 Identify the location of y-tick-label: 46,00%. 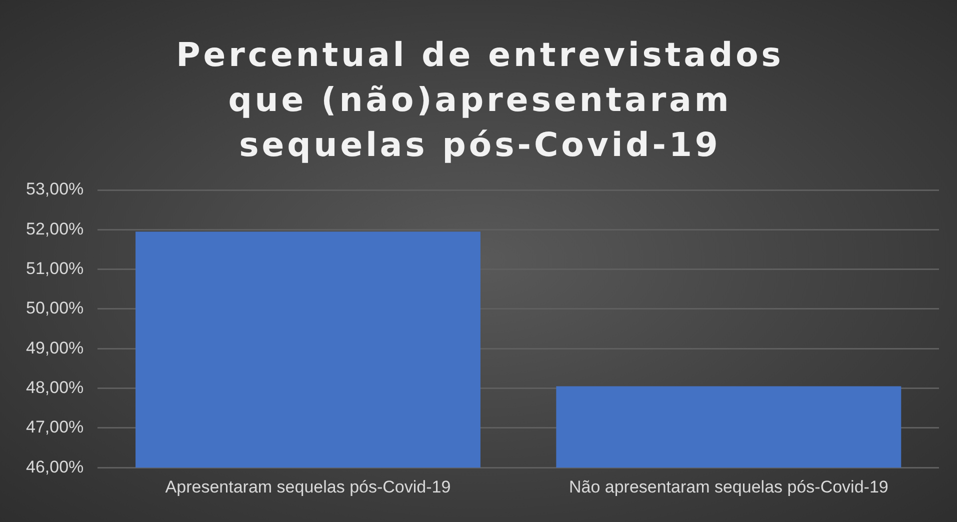
(55, 466).